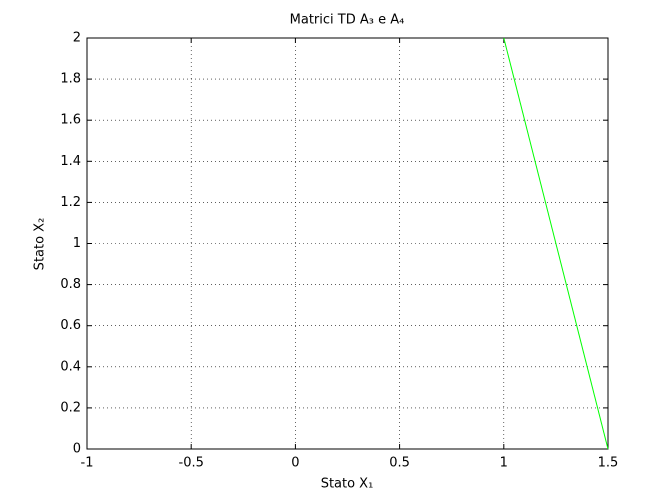 The image size is (672, 504). I want to click on x-axis-label: Stato X₁, so click(347, 484).